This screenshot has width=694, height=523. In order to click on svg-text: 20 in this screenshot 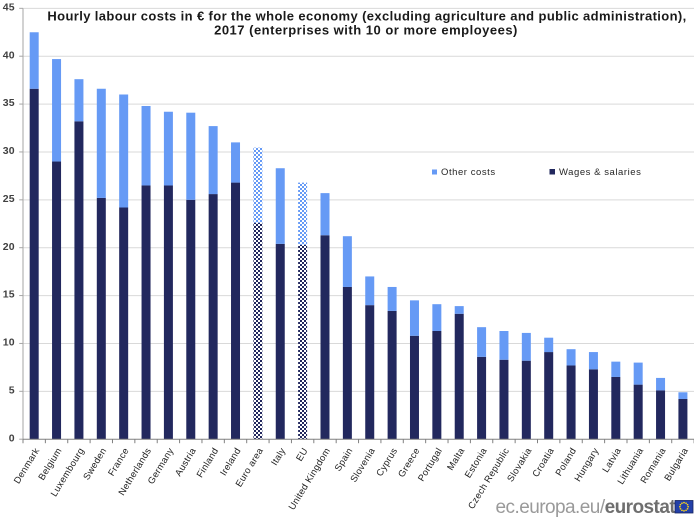, I will do `click(9, 247)`.